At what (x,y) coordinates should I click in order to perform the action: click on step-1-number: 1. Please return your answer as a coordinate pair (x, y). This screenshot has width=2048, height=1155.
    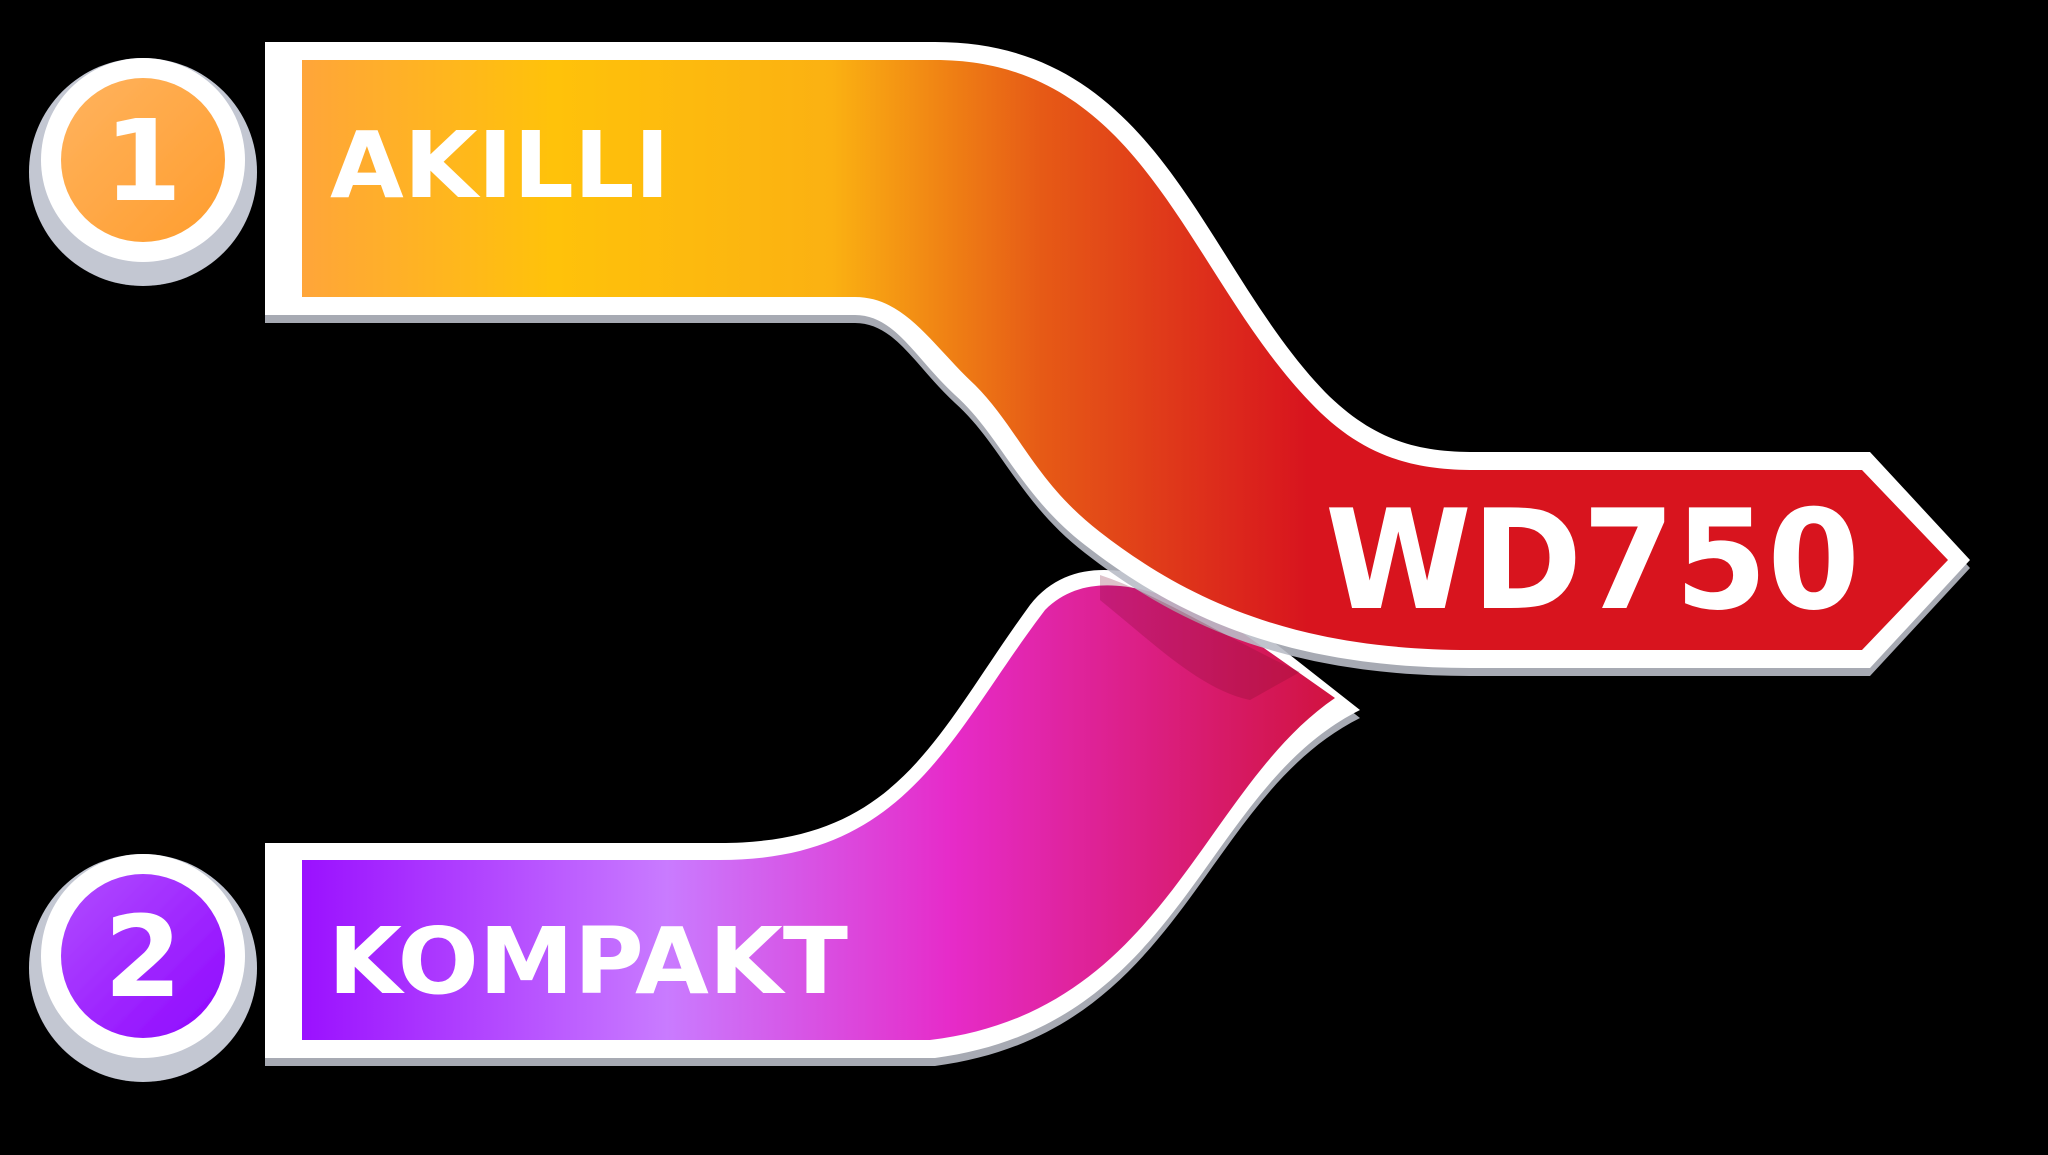
    Looking at the image, I should click on (143, 162).